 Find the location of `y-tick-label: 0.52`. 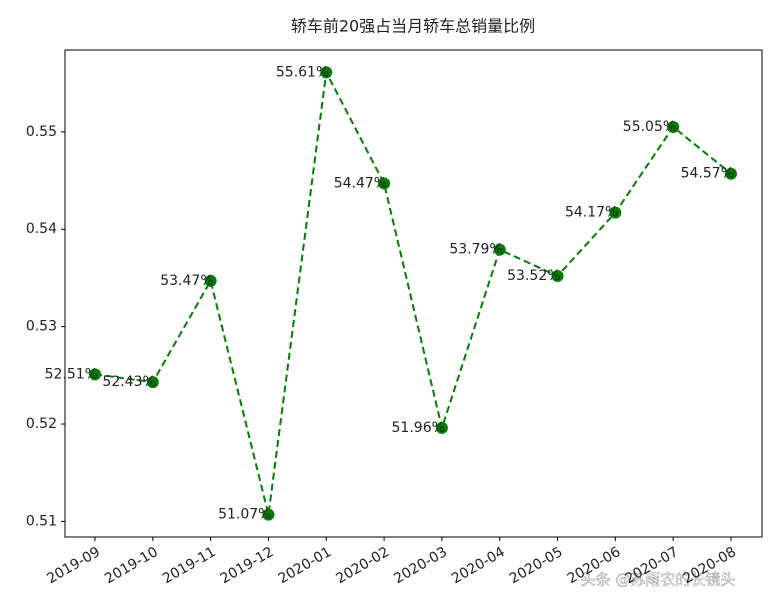

y-tick-label: 0.52 is located at coordinates (41, 424).